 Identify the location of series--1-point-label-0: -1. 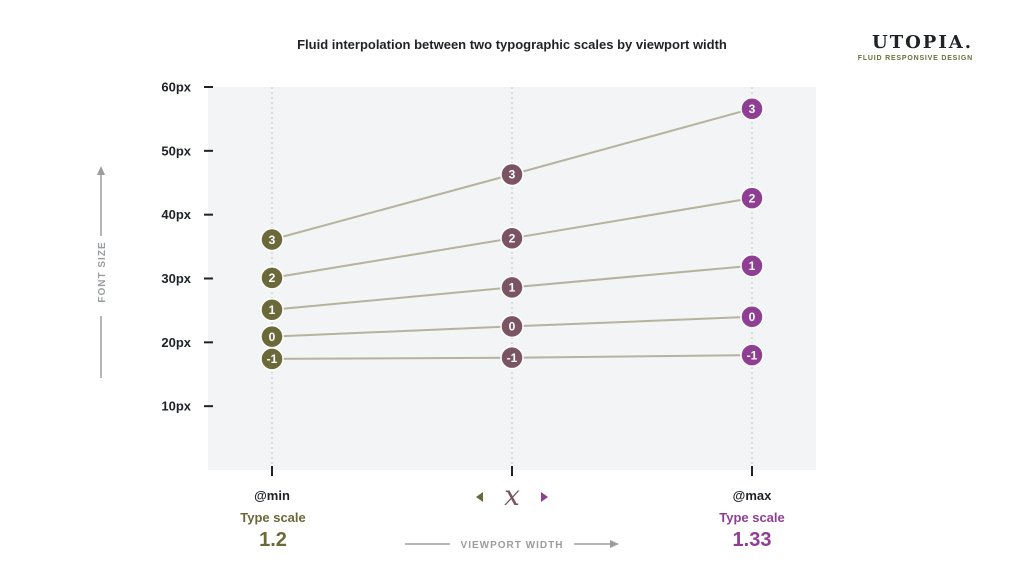
(272, 359).